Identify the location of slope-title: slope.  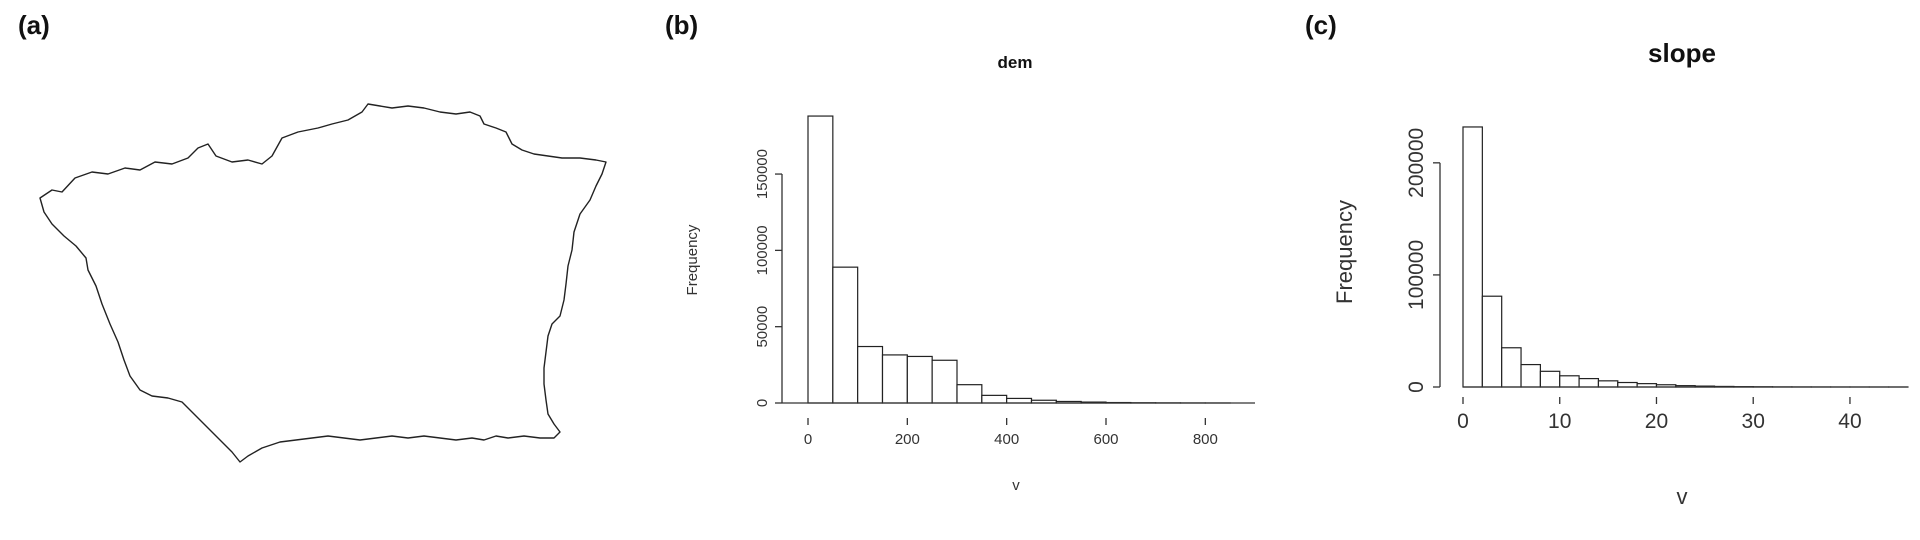
(1682, 53).